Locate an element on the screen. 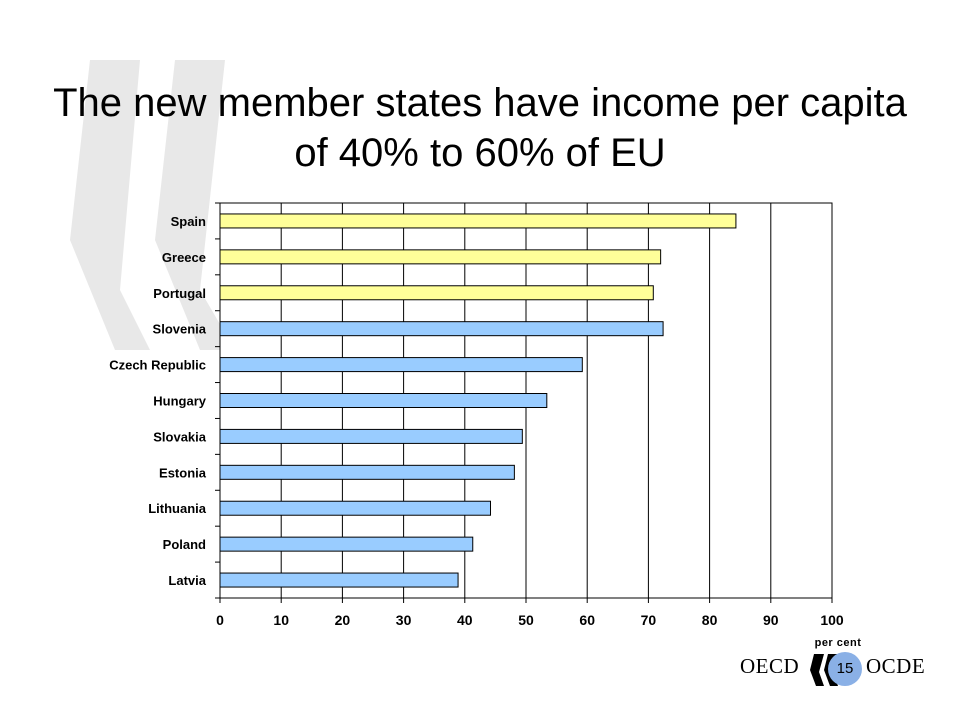  bar-spain is located at coordinates (478, 221).